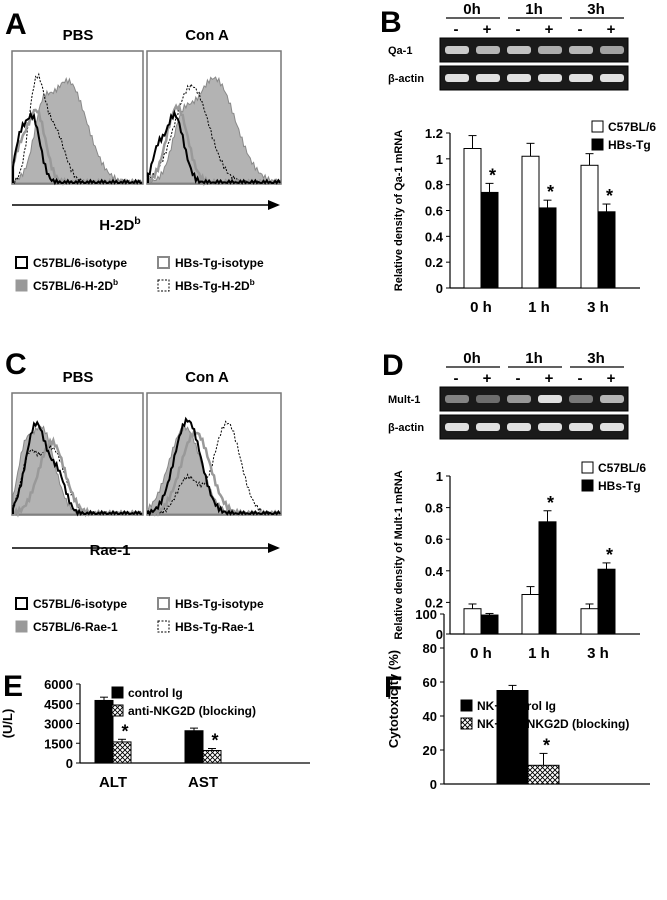 This screenshot has height=900, width=667. I want to click on gel-time-label: 3h, so click(596, 9).